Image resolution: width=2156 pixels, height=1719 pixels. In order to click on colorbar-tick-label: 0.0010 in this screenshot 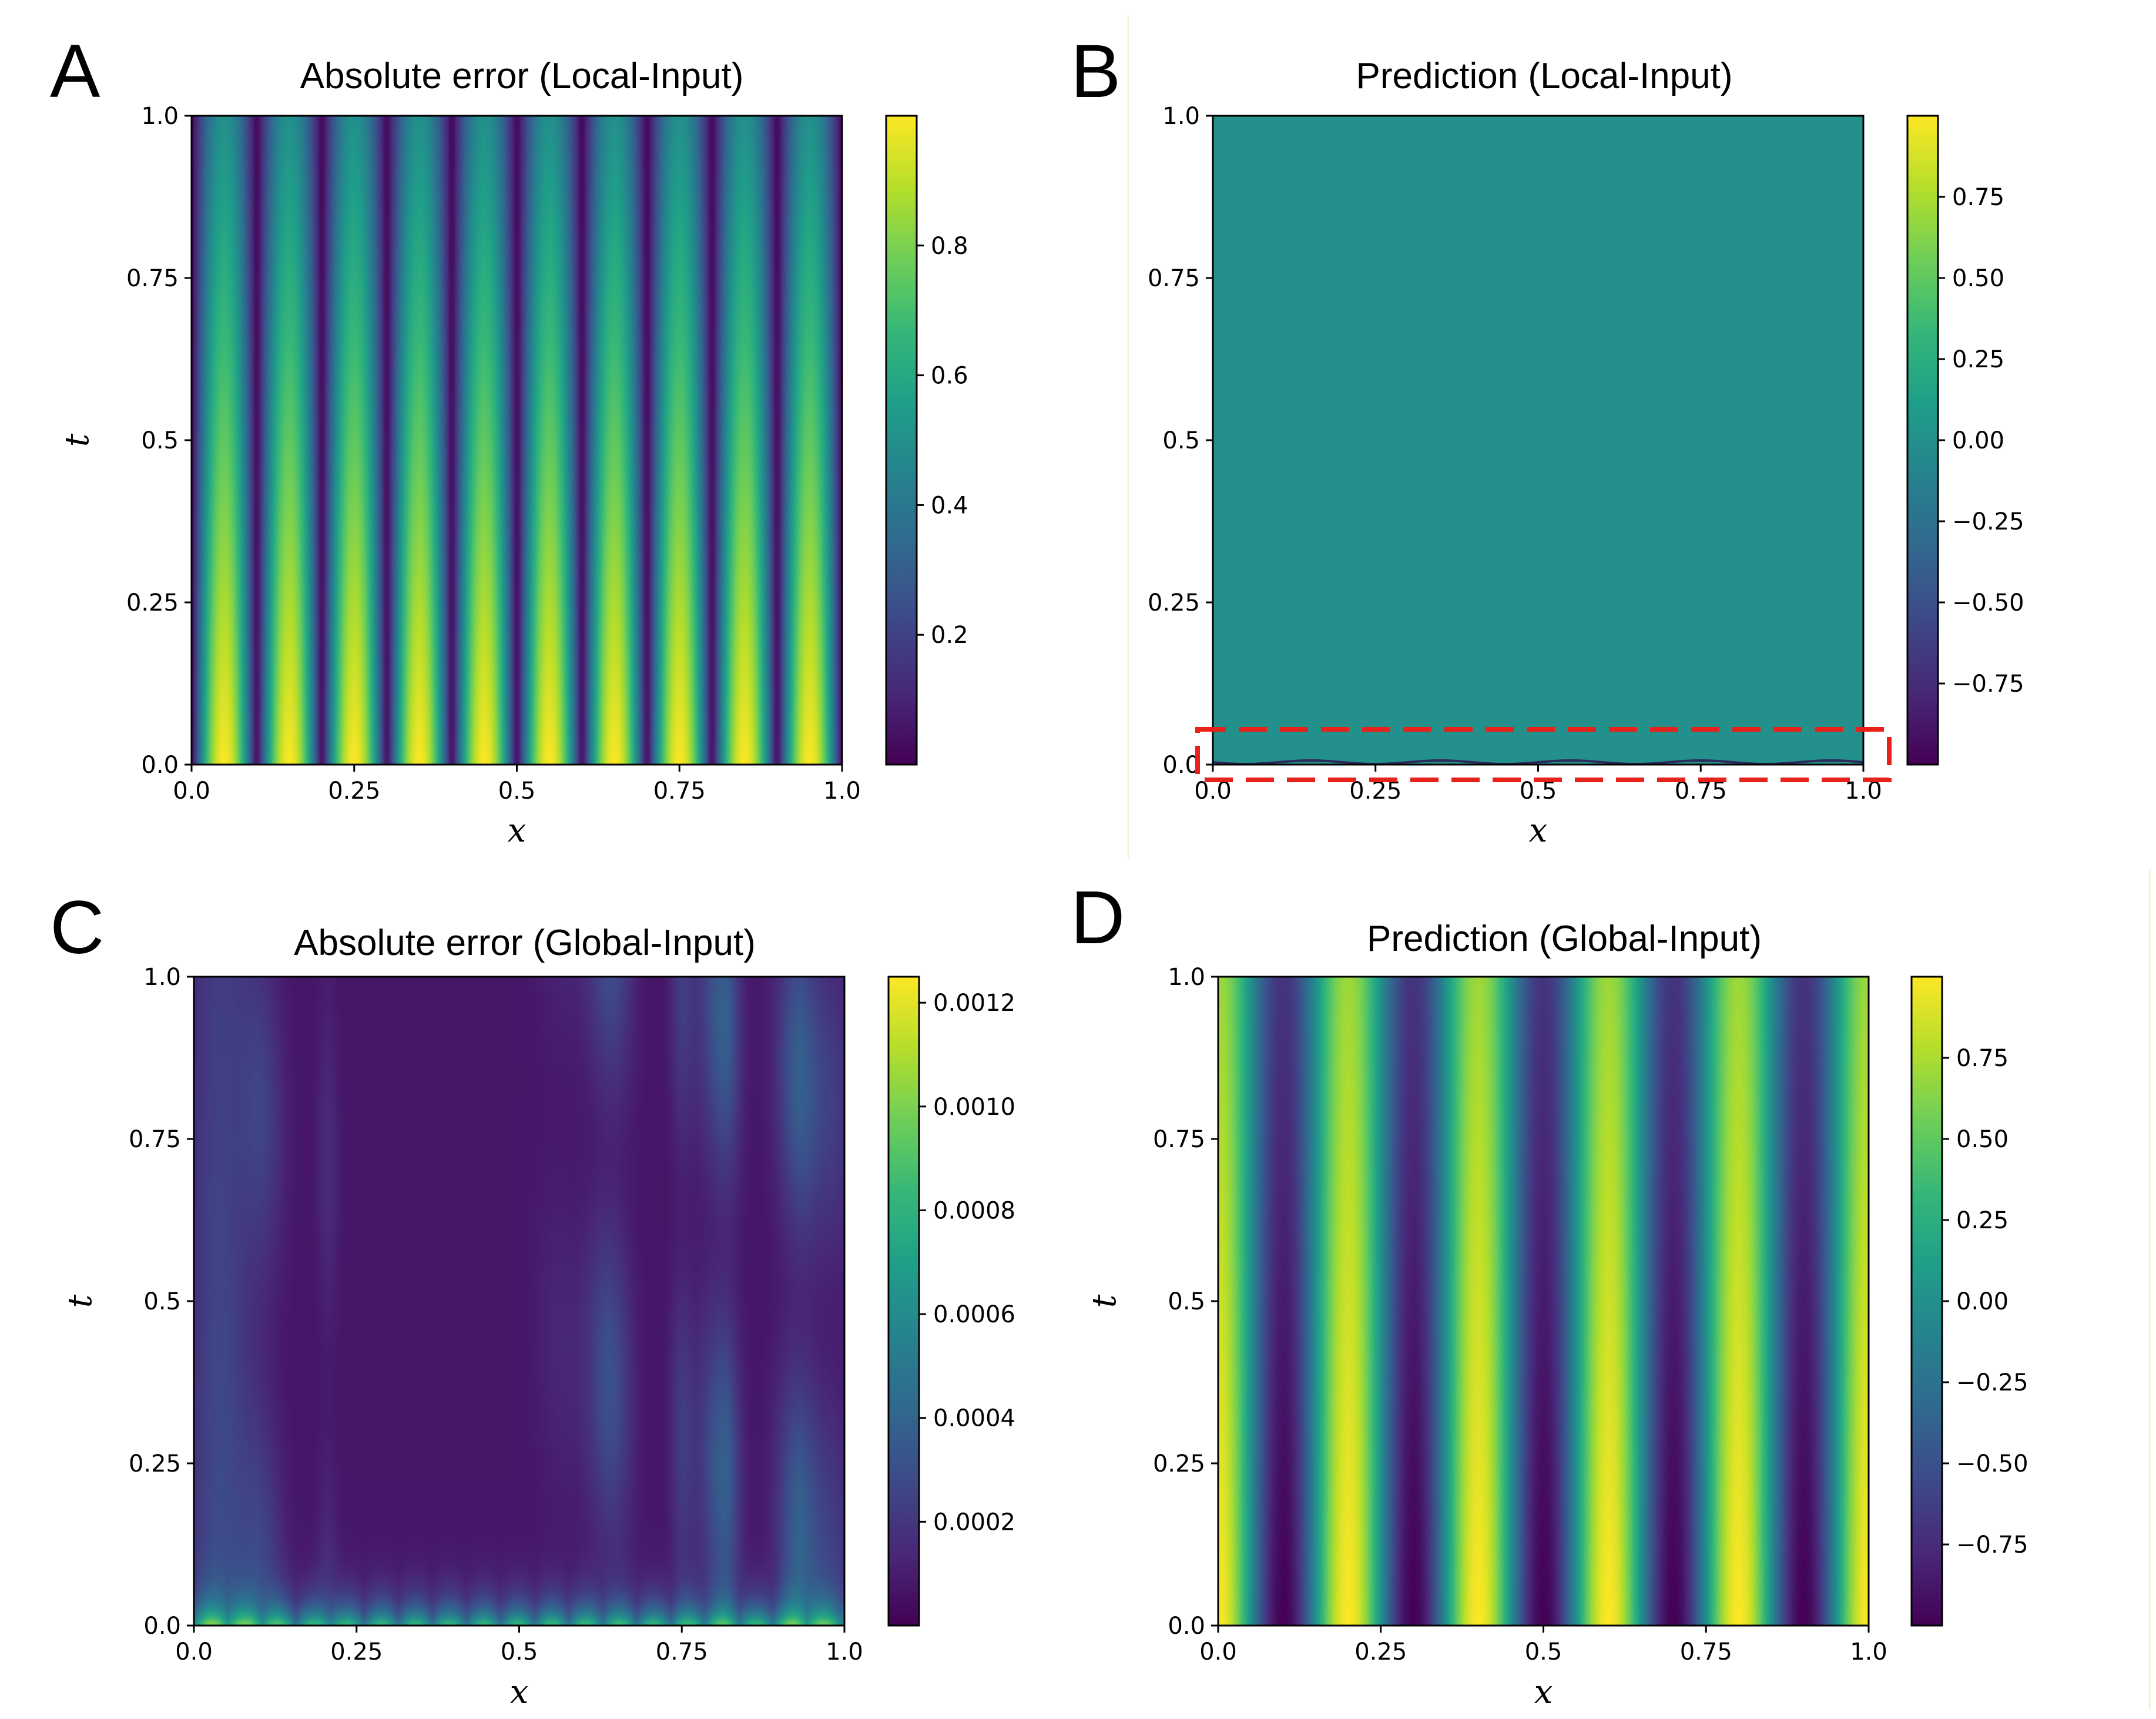, I will do `click(974, 1107)`.